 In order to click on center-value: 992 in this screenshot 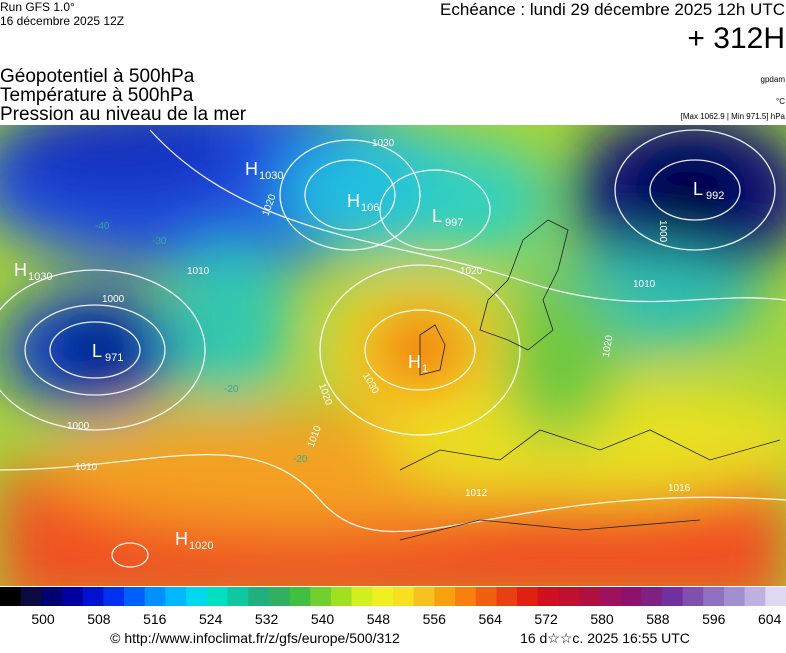, I will do `click(715, 196)`.